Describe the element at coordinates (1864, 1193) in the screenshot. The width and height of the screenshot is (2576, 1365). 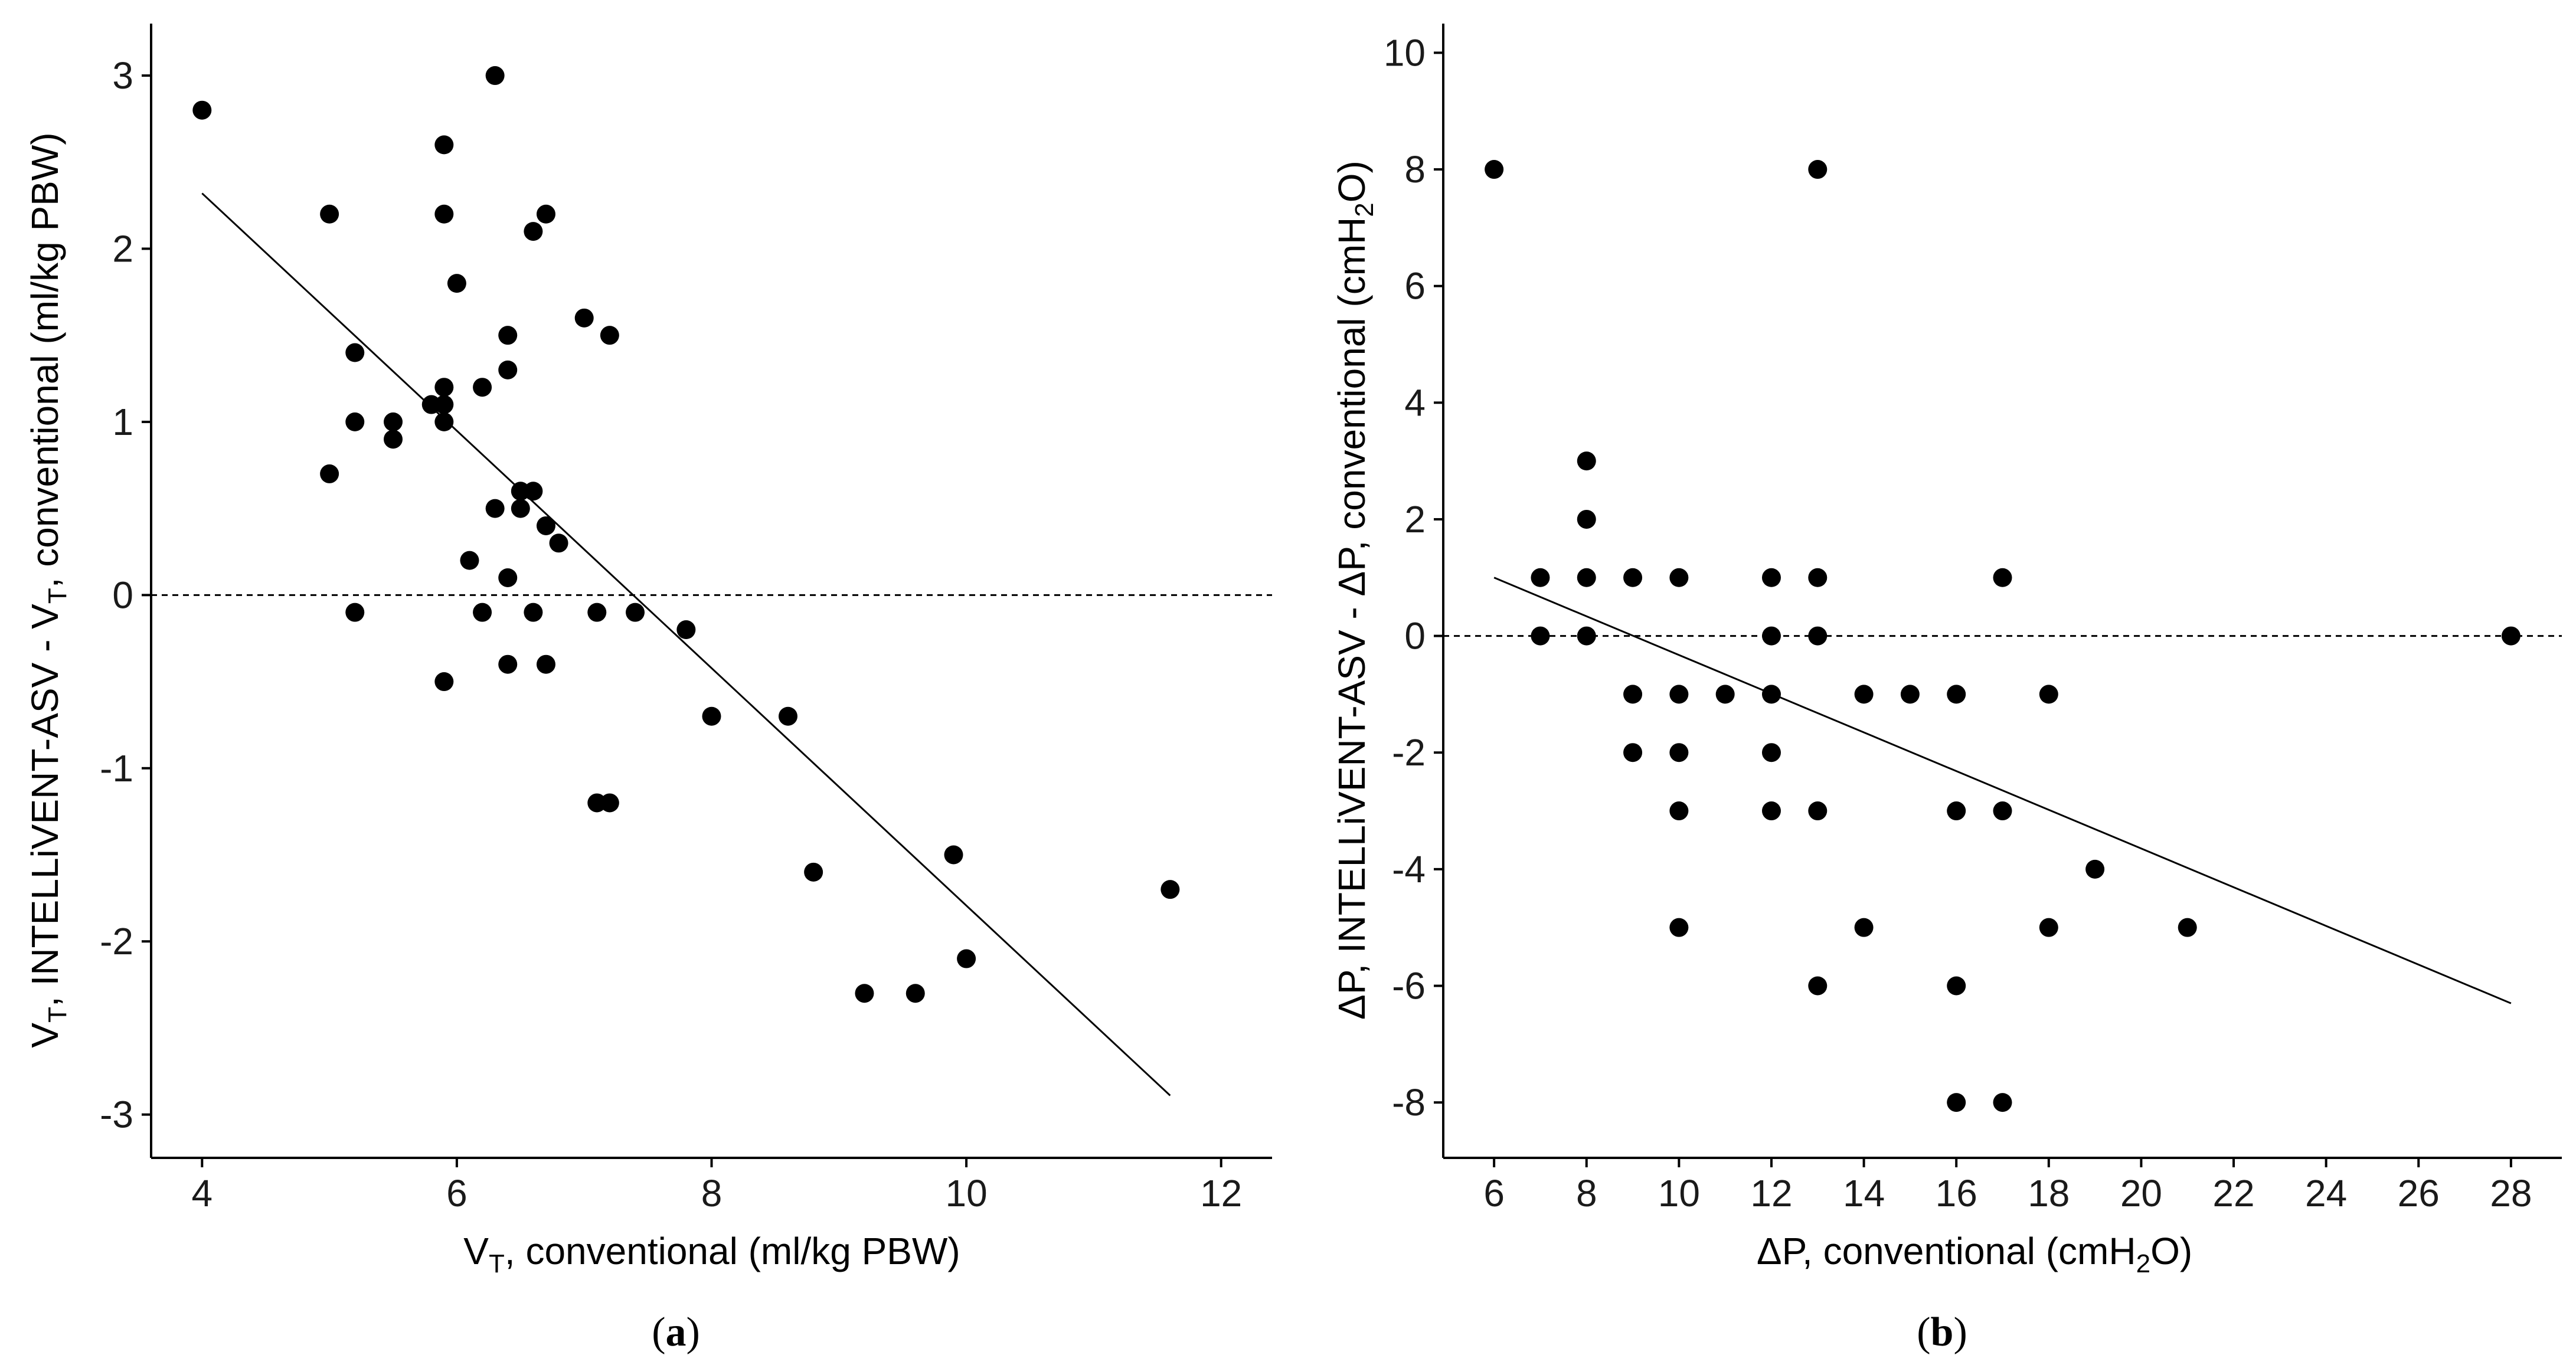
I see `panel-b-x-tick-label: 14` at that location.